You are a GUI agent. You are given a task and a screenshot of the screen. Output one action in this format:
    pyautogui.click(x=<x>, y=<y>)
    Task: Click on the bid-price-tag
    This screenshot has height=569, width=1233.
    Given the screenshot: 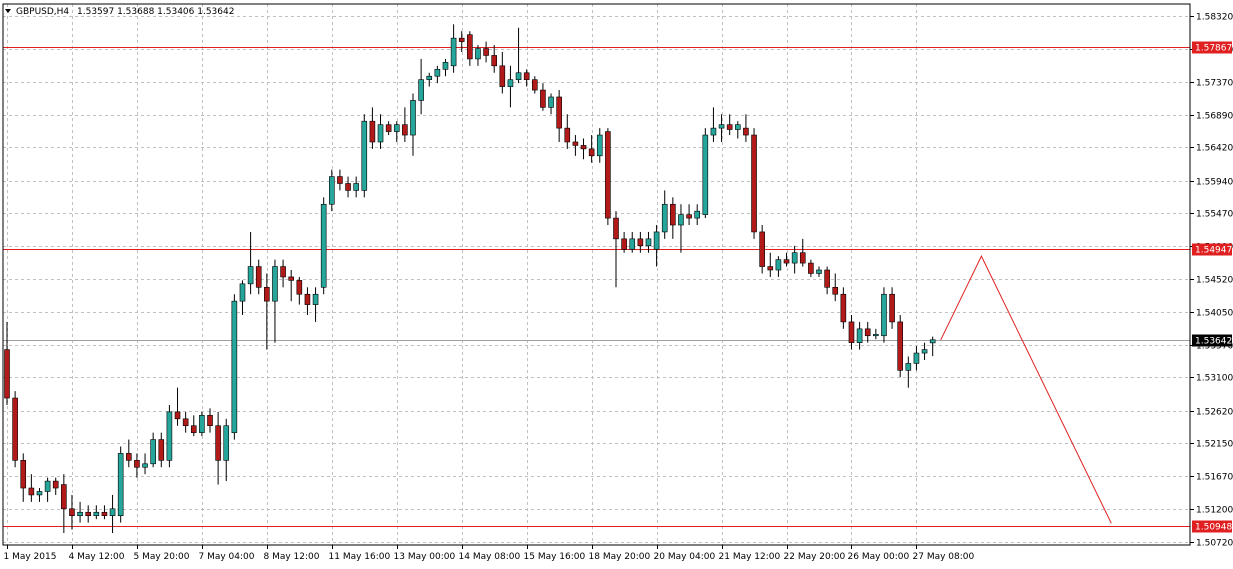 What is the action you would take?
    pyautogui.click(x=1212, y=340)
    